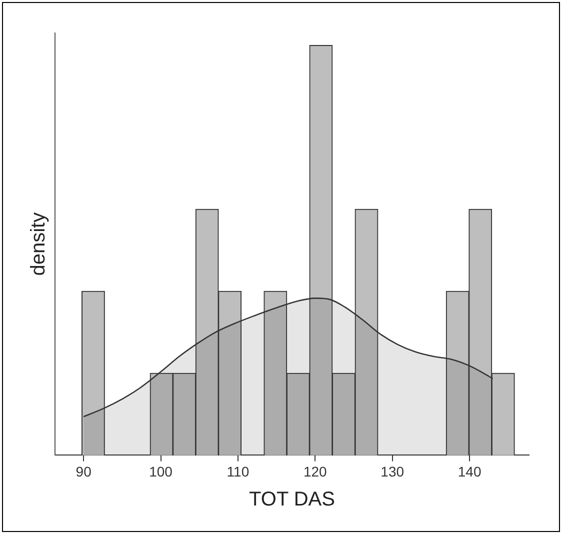  What do you see at coordinates (292, 499) in the screenshot?
I see `x-axis-title: TOT DAS` at bounding box center [292, 499].